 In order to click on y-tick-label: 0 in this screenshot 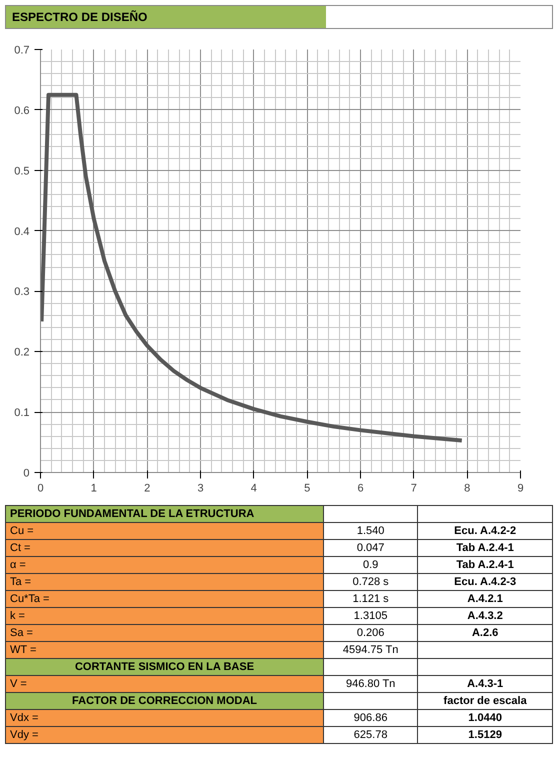, I will do `click(26, 474)`.